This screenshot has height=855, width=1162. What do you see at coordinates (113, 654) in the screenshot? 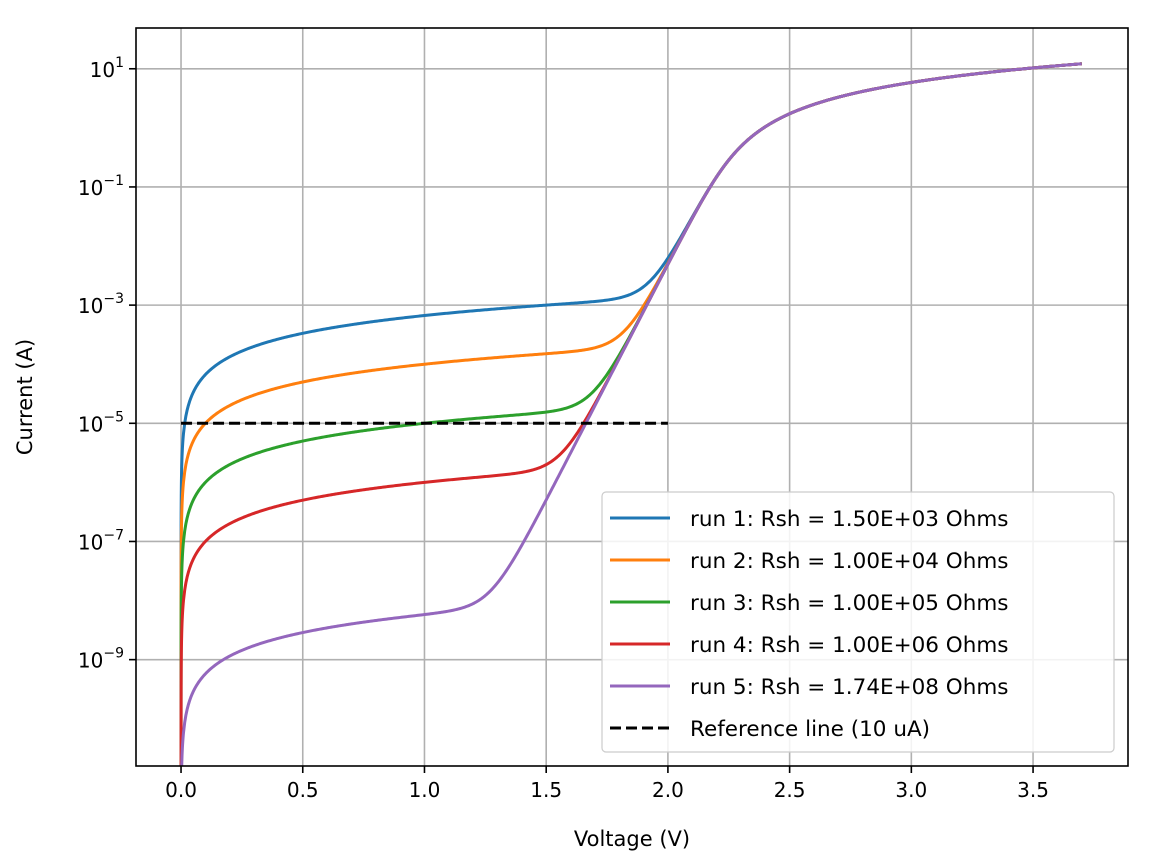
I see `y-tick-exponent: −9` at bounding box center [113, 654].